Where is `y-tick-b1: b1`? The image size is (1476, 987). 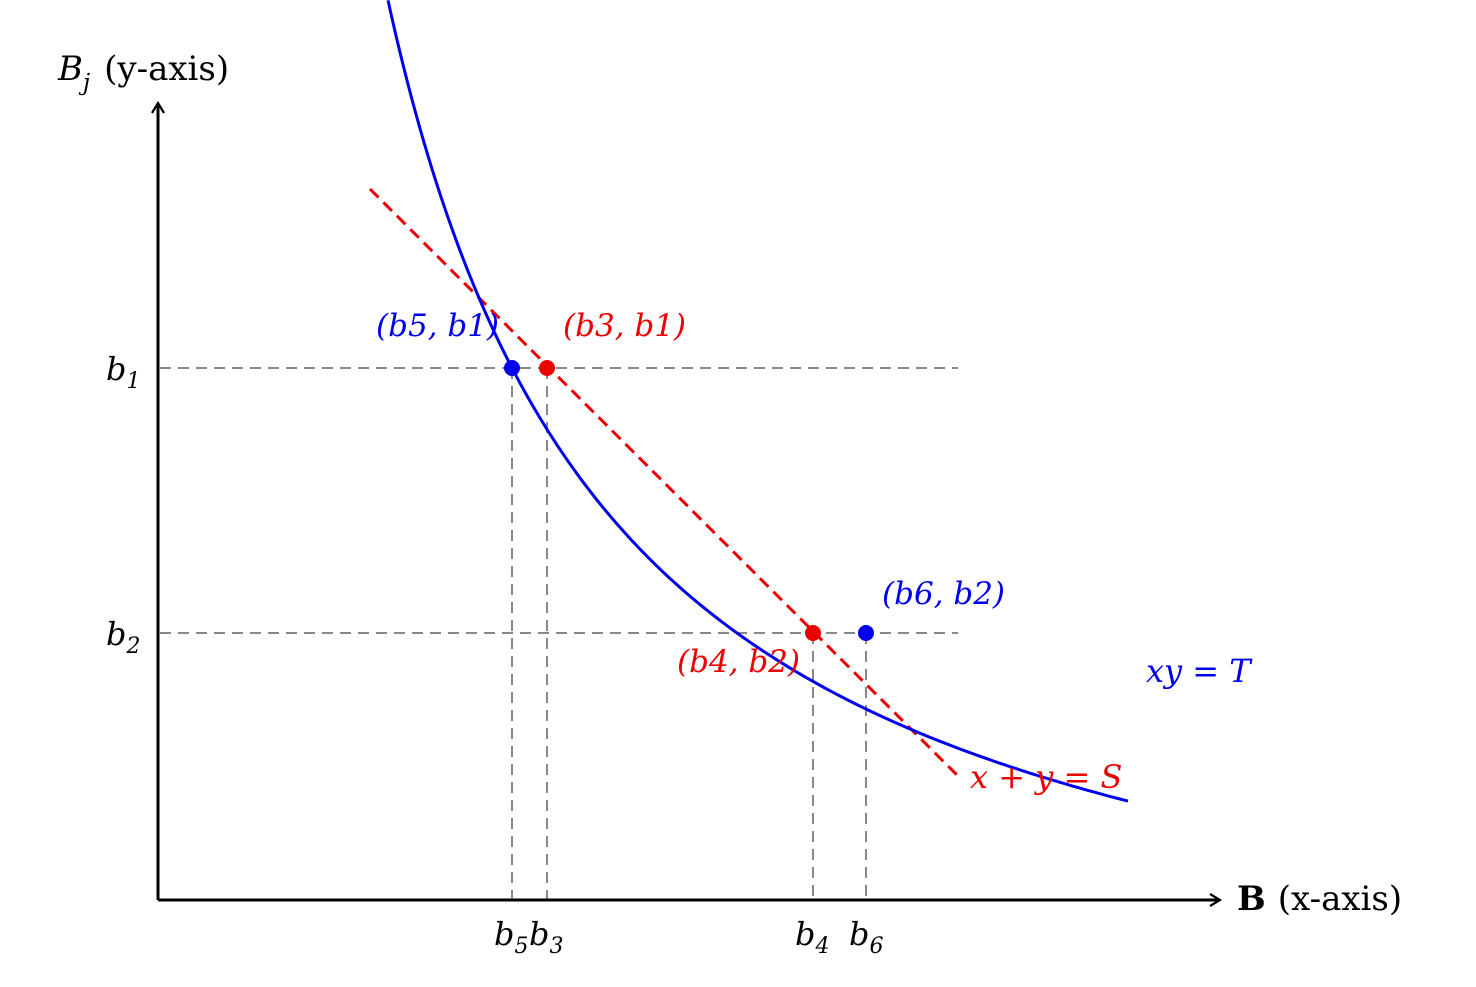
y-tick-b1: b1 is located at coordinates (123, 372).